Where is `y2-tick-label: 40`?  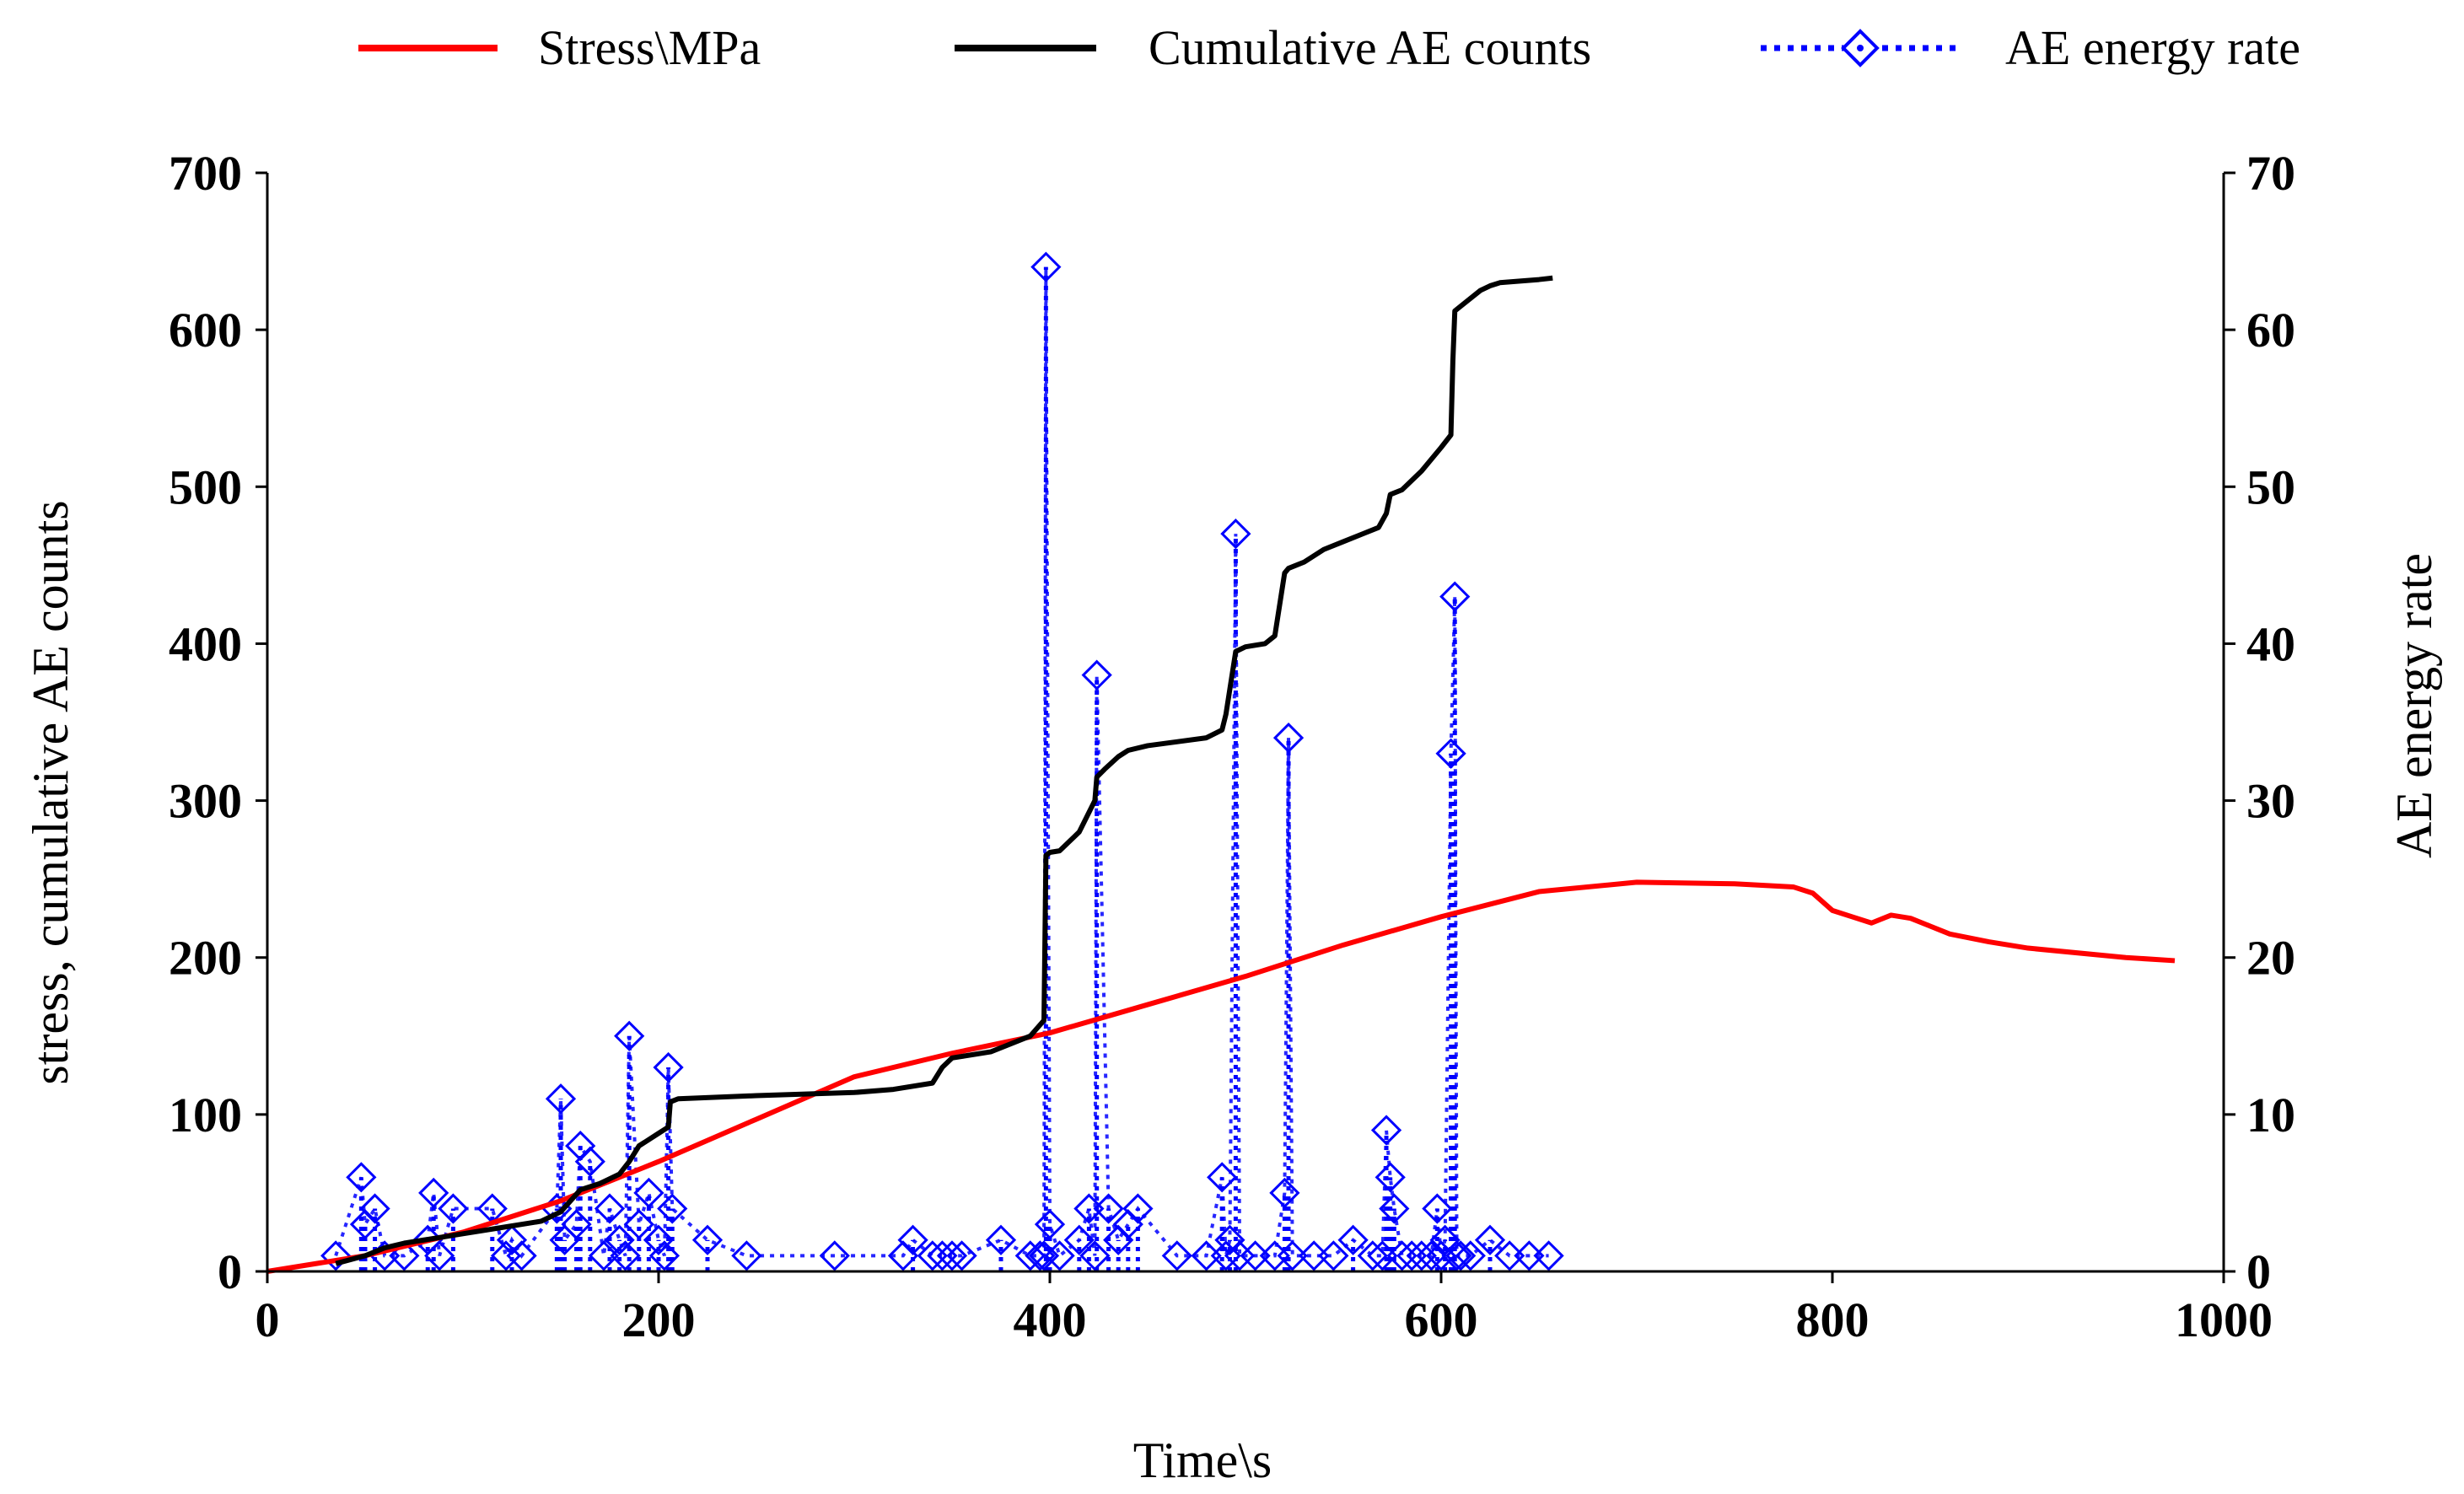 y2-tick-label: 40 is located at coordinates (2270, 644).